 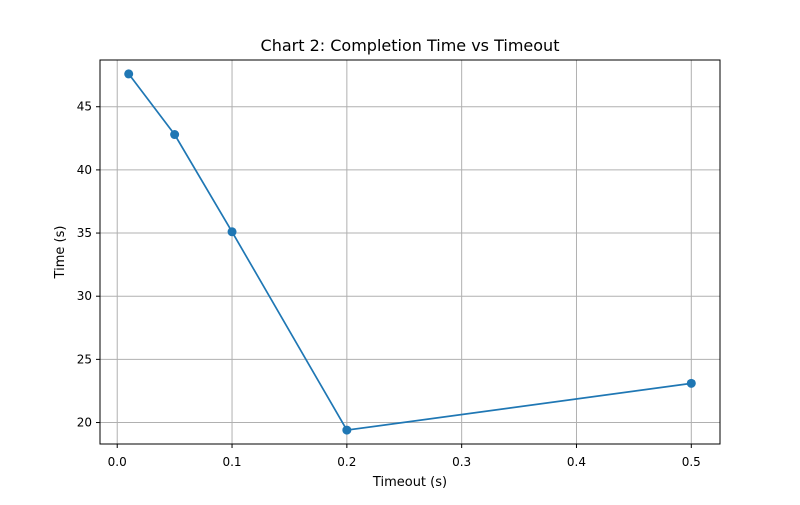 What do you see at coordinates (84, 170) in the screenshot?
I see `y-tick-label: 40` at bounding box center [84, 170].